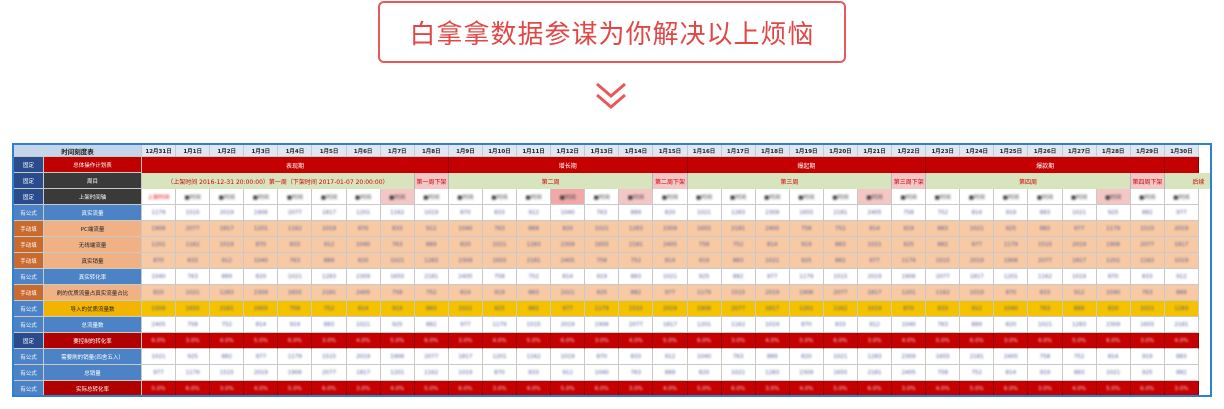 This screenshot has width=1224, height=409. Describe the element at coordinates (1045, 261) in the screenshot. I see `data-cell: 2077` at that location.